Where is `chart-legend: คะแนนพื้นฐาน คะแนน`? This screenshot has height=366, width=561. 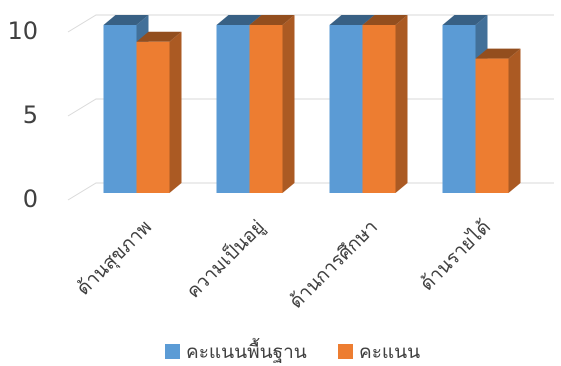
chart-legend: คะแนนพื้นฐาน คะแนน is located at coordinates (292, 350).